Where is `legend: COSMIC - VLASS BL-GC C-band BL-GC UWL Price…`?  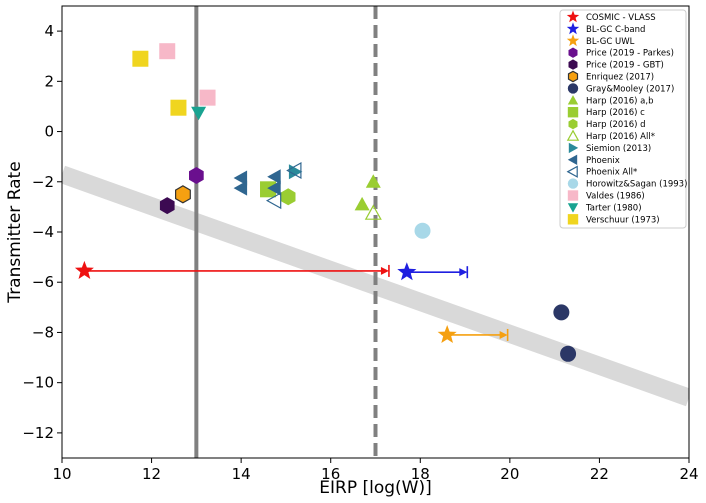
legend: COSMIC - VLASS BL-GC C-band BL-GC UWL Price… is located at coordinates (623, 119).